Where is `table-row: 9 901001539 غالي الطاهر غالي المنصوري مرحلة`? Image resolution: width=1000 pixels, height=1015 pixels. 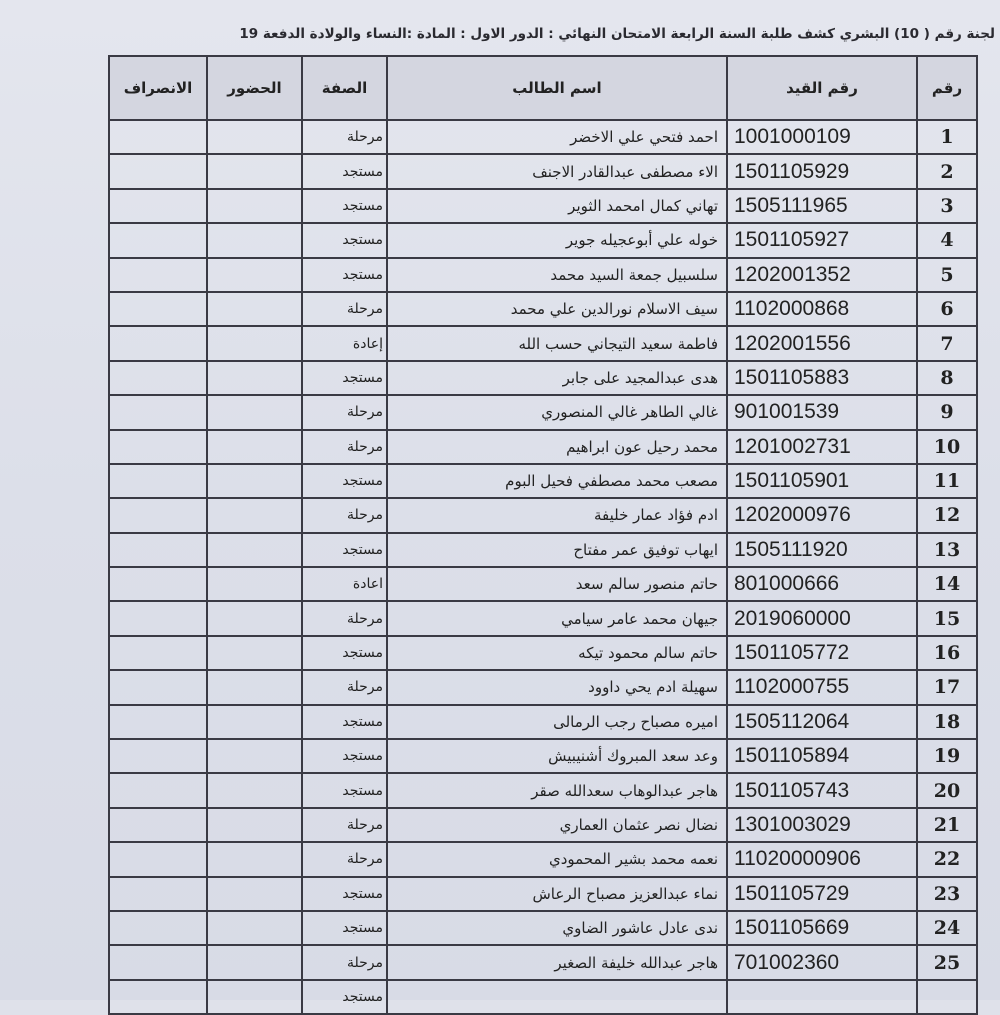 table-row: 9 901001539 غالي الطاهر غالي المنصوري مرحلة is located at coordinates (543, 412).